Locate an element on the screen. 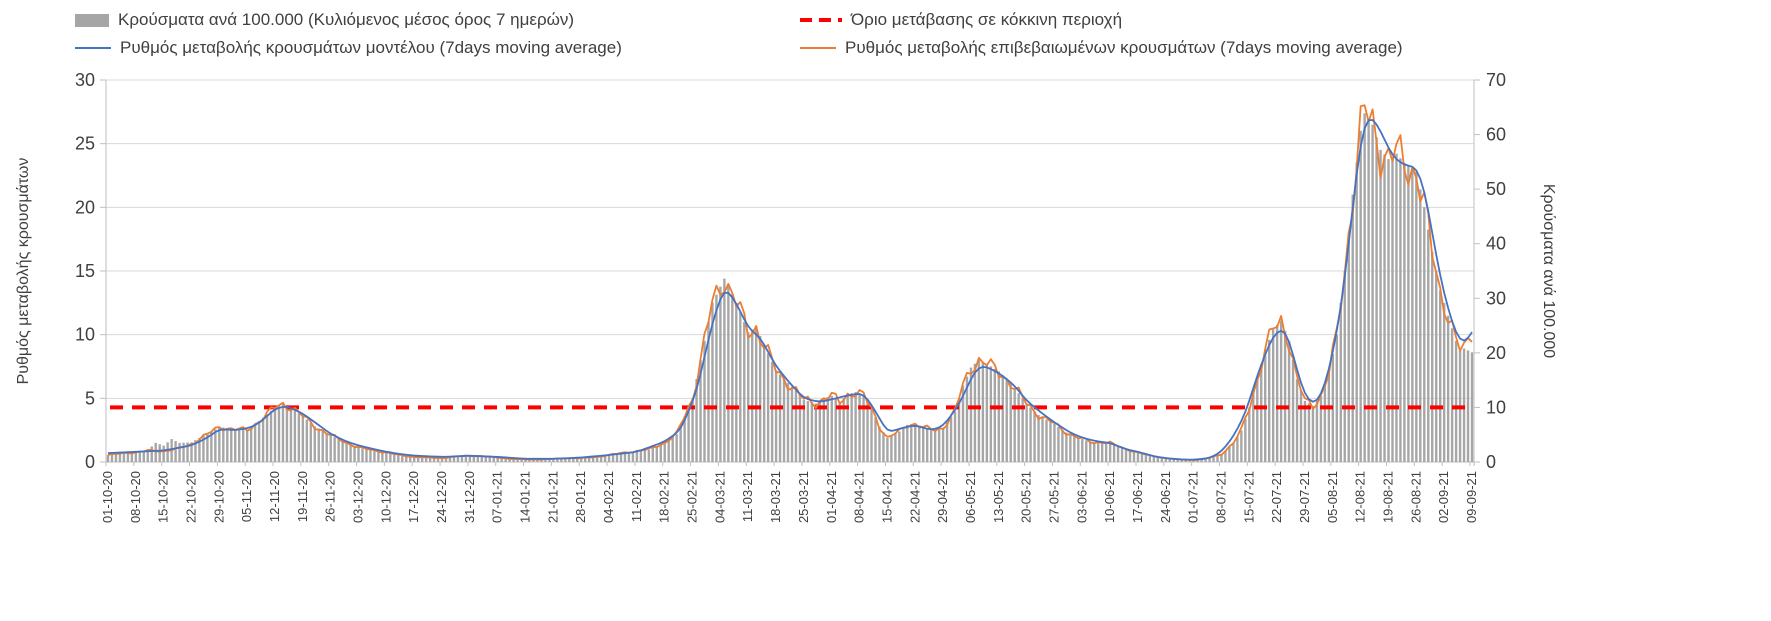 This screenshot has height=621, width=1771. svg-text: 50 is located at coordinates (1496, 189).